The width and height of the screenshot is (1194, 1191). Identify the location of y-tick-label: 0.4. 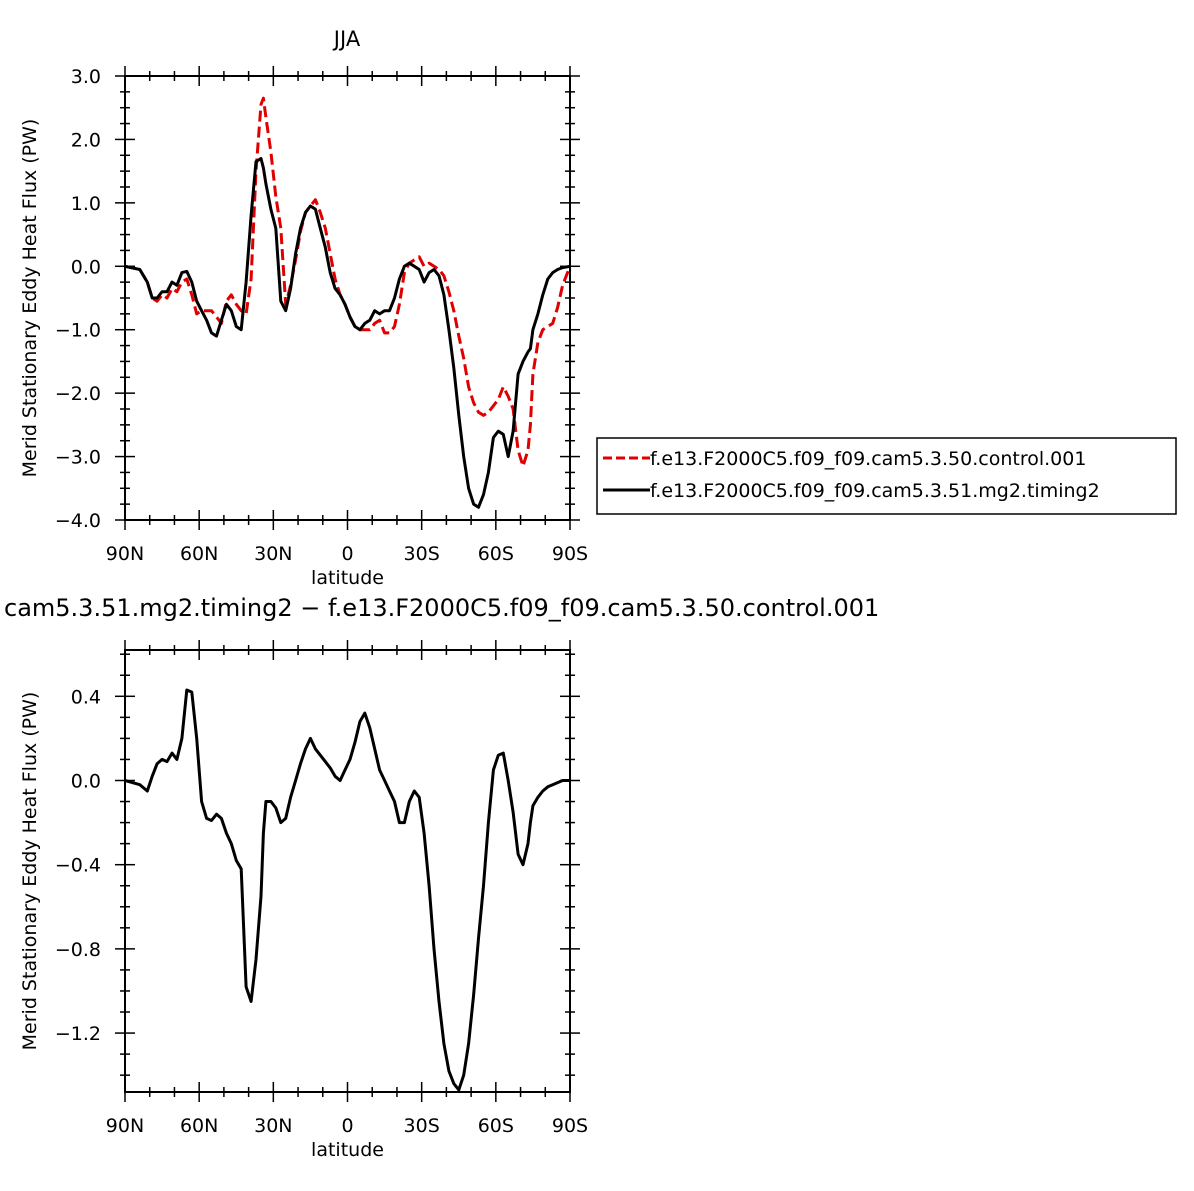
(86, 697).